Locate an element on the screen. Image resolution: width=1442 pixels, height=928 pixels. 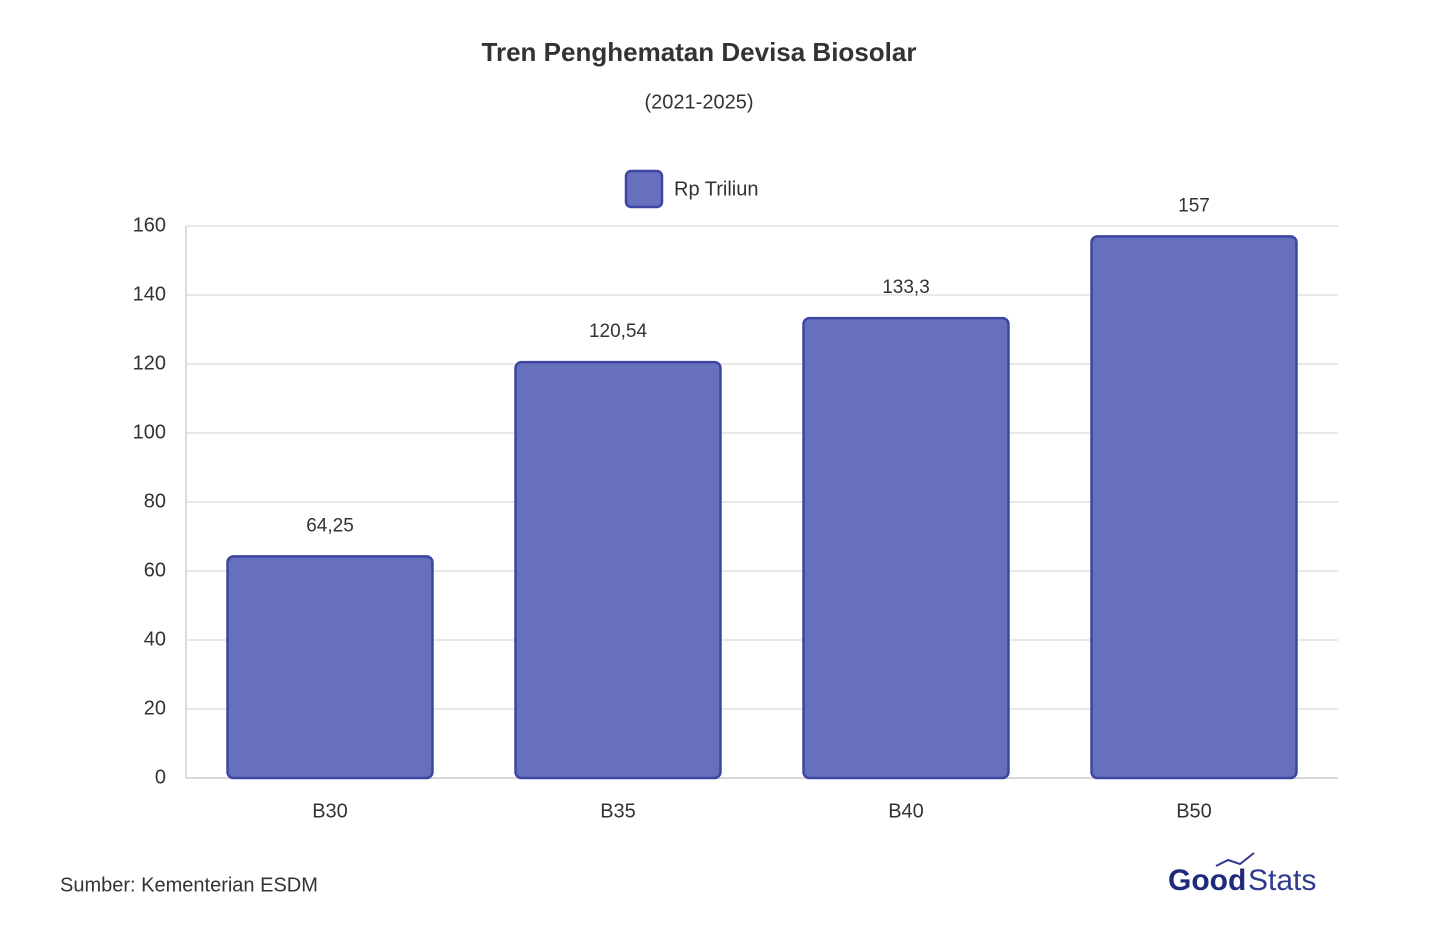
value-label: 120,54 is located at coordinates (618, 331).